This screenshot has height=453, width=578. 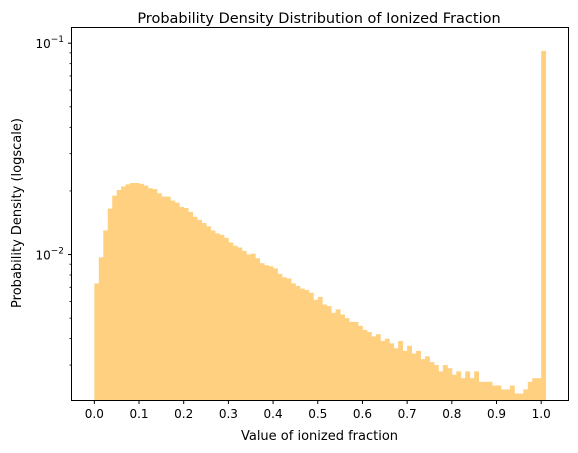 I want to click on x-axis-ticks: 0.0 0.1 0.2 0.3 0.4 0.5 0.6 0.7 0.8 0.9 1.0, so click(x=318, y=410).